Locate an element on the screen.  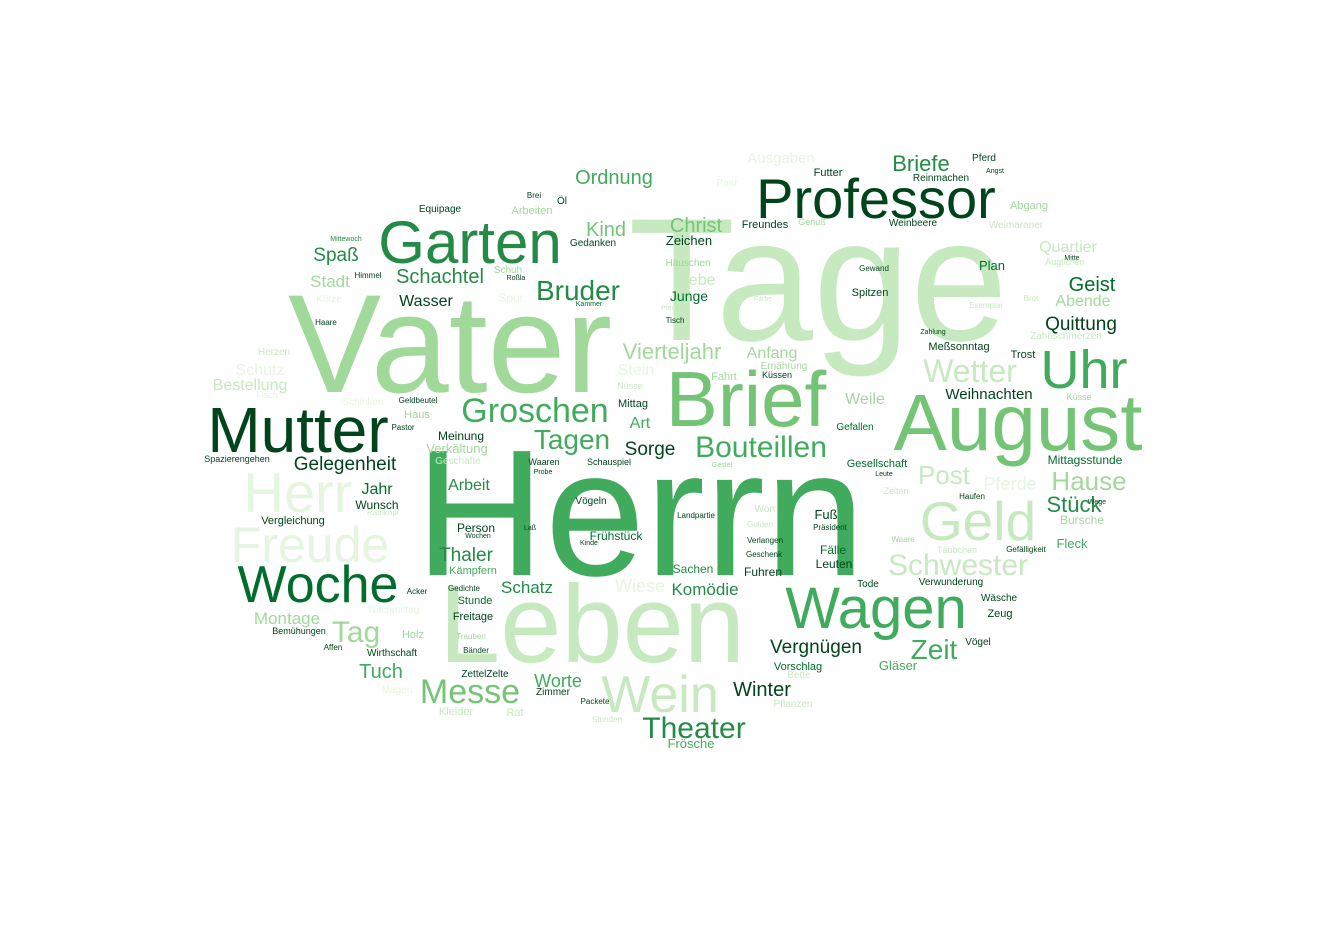
word-geschaefte: Geschäfte is located at coordinates (458, 461).